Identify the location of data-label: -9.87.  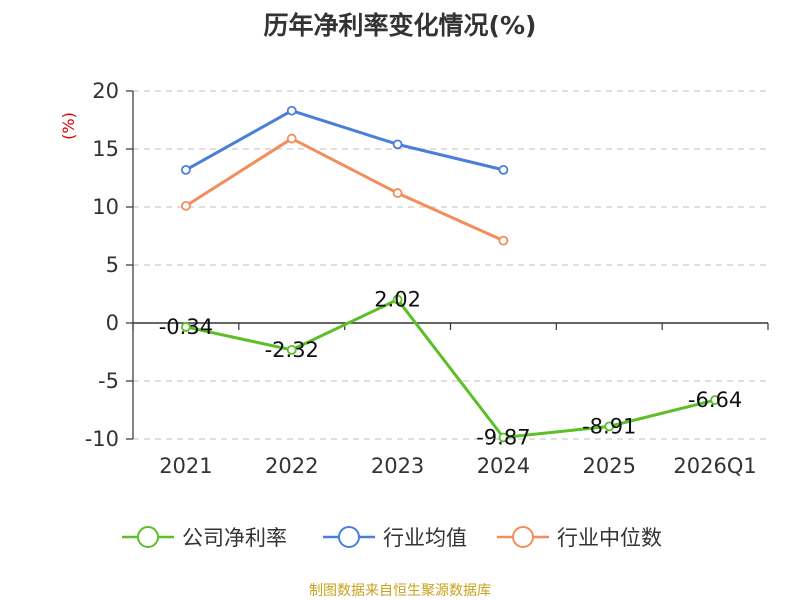
(503, 437).